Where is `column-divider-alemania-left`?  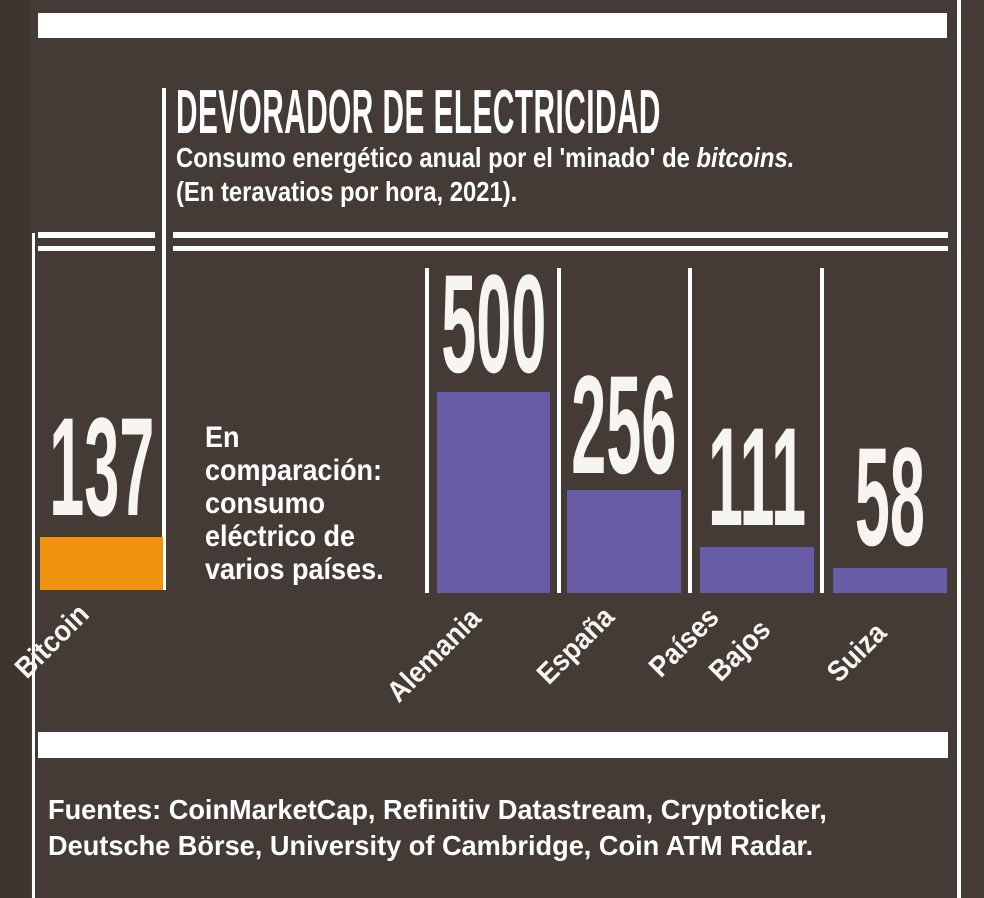
column-divider-alemania-left is located at coordinates (427, 430).